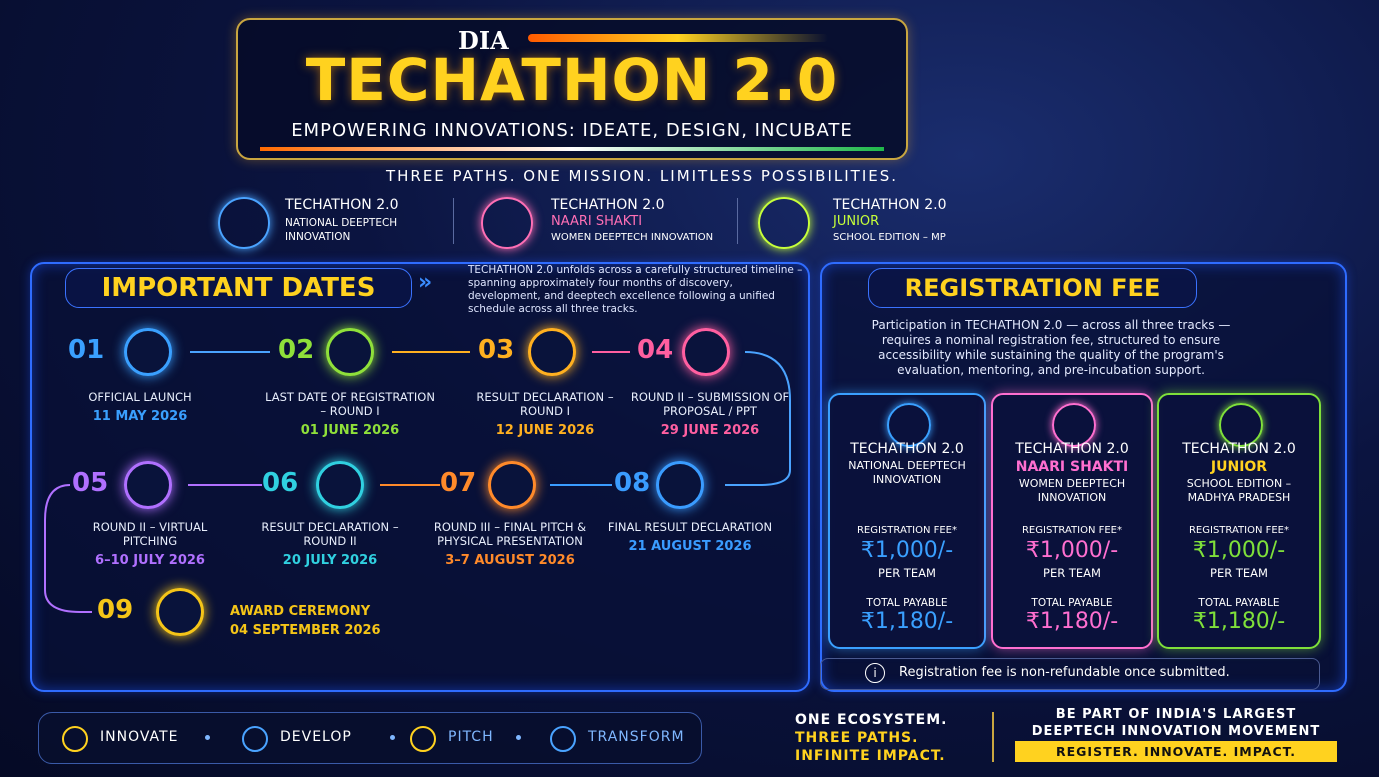  Describe the element at coordinates (370, 738) in the screenshot. I see `pillars-box` at that location.